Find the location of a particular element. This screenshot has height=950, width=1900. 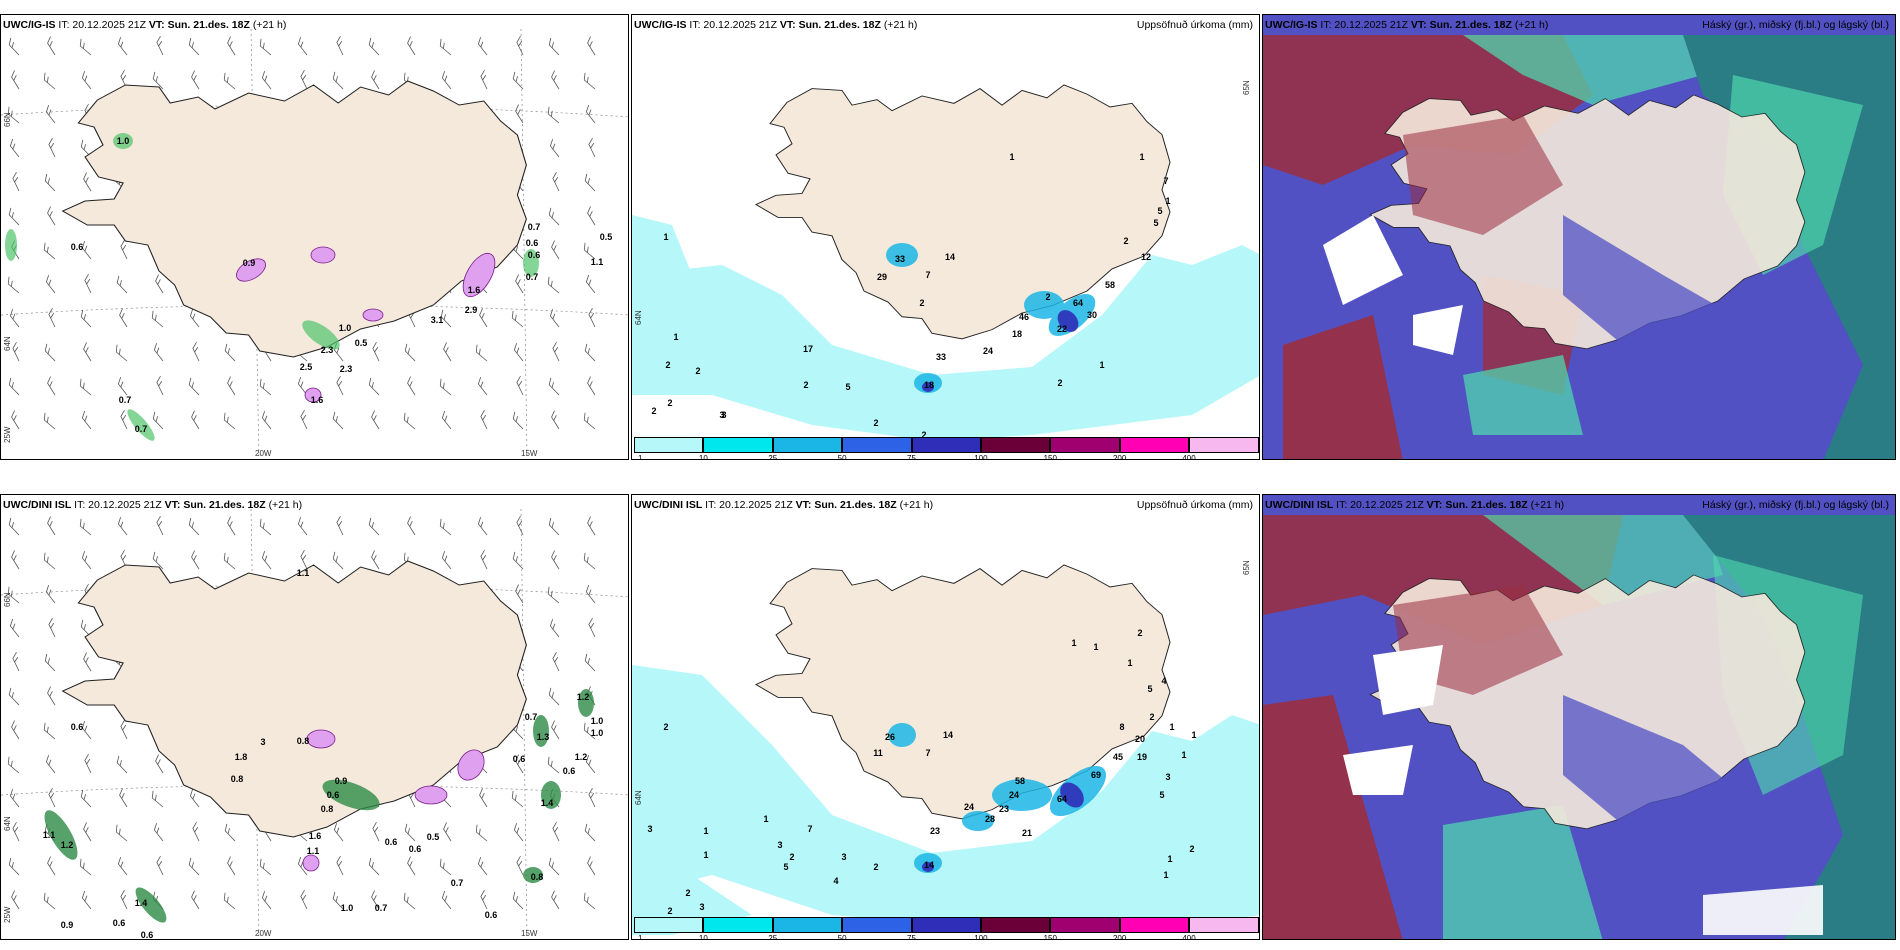

valid-time: Sun. 21.des. 18Z is located at coordinates (224, 505).